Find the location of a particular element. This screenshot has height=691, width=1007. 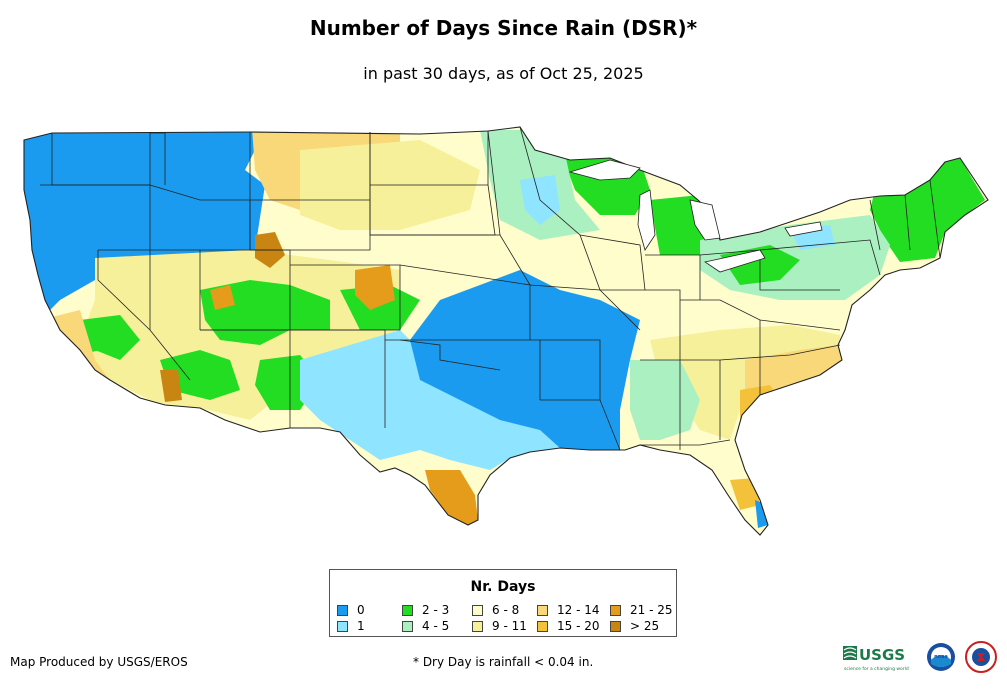

usgs-logo-icon: USGS science for a changing world is located at coordinates (876, 659).